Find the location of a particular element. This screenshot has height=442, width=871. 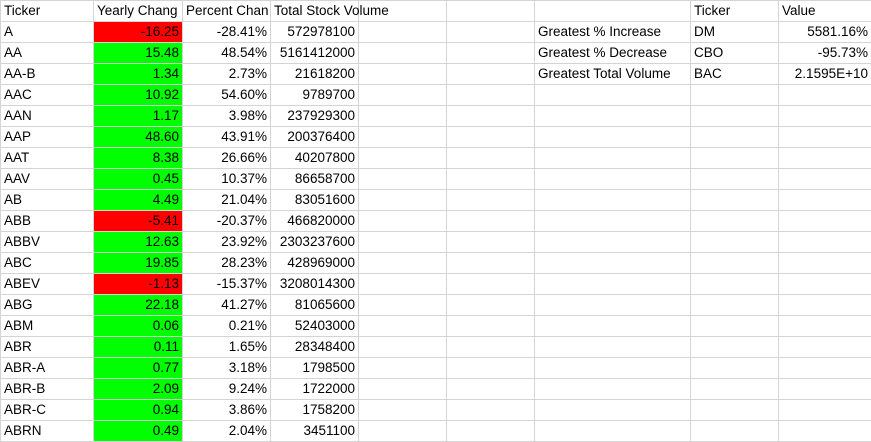

yearly-change-cell: 0.06 is located at coordinates (138, 326).